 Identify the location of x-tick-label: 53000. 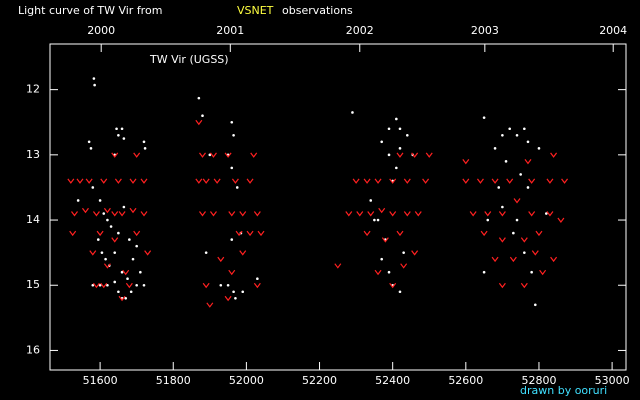
(612, 380).